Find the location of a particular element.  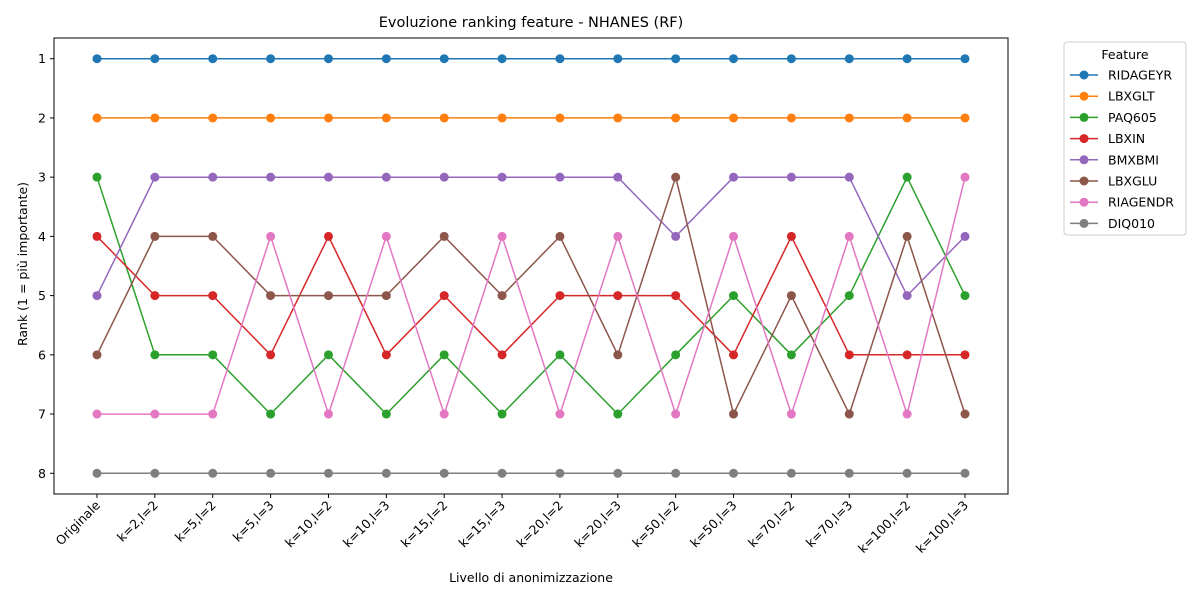

series-diq010 is located at coordinates (531, 473).